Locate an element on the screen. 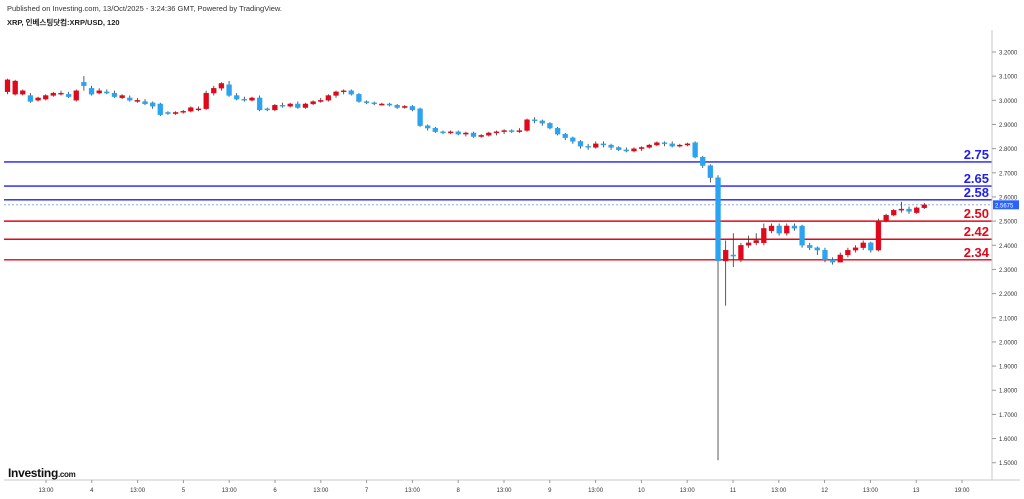  x-tick-label: 5 is located at coordinates (184, 491).